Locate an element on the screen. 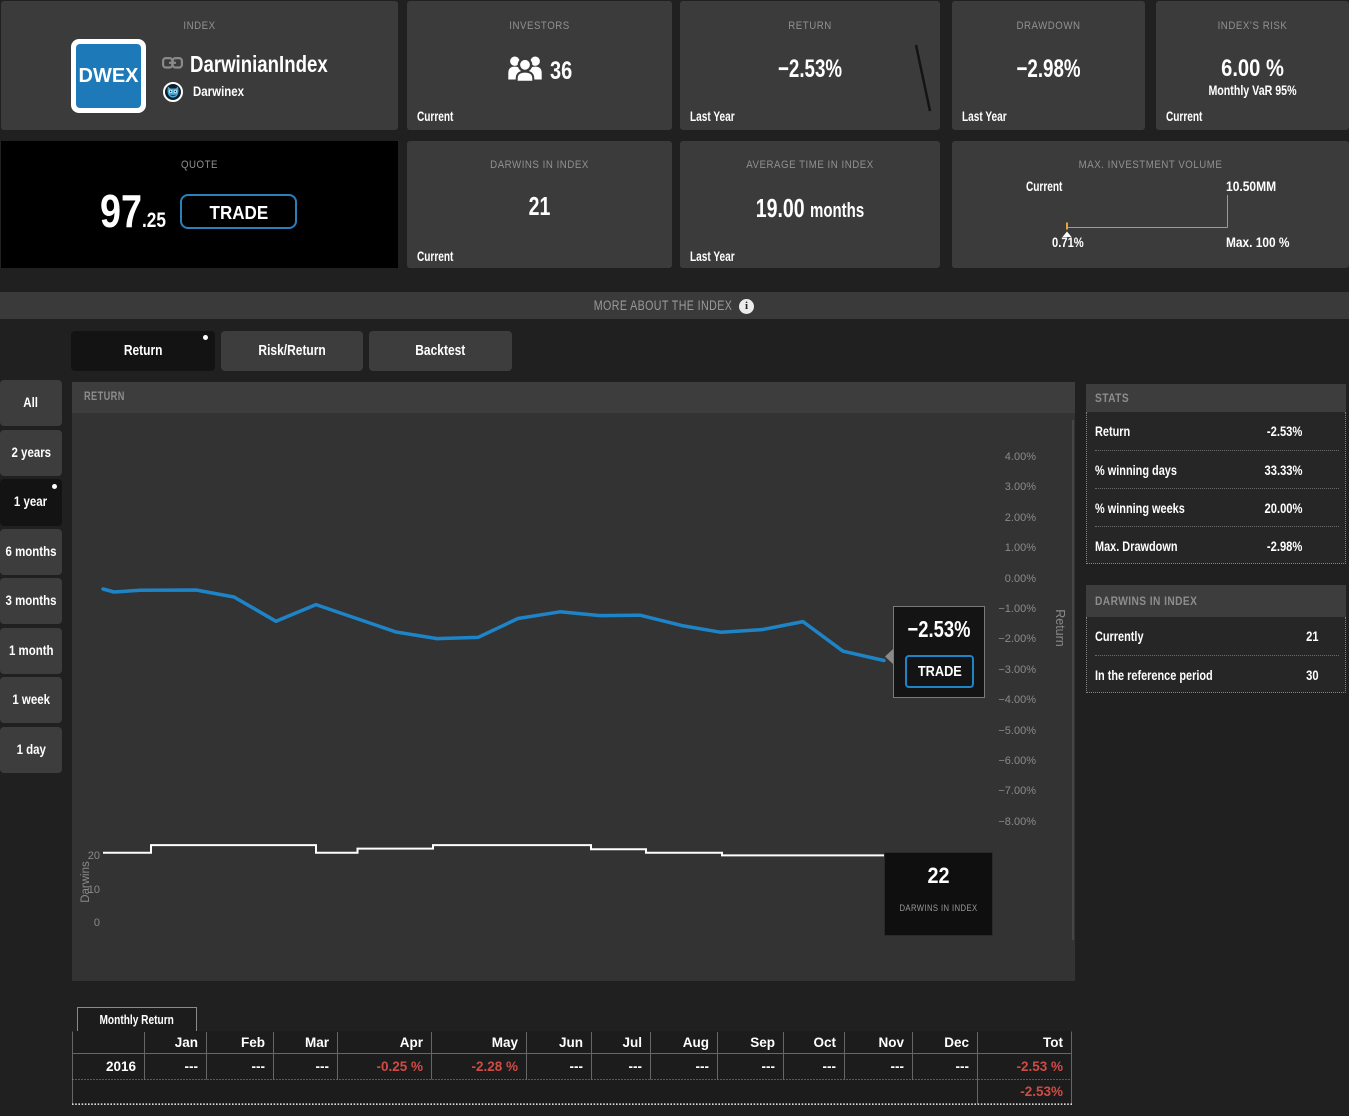 The width and height of the screenshot is (1349, 1116). svg-text: Feb is located at coordinates (253, 1042).